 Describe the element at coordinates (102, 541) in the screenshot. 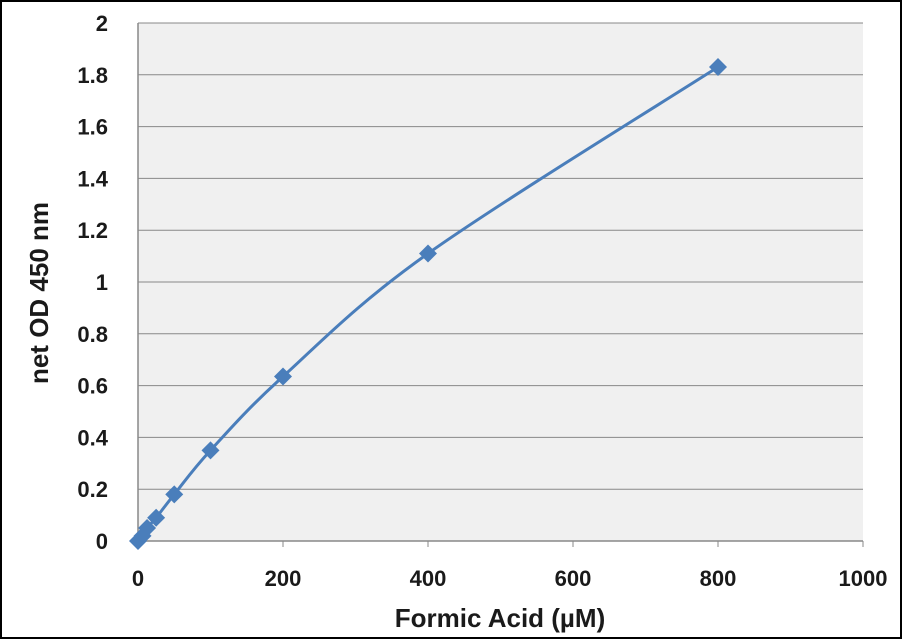

I see `y-tick-label: 0` at that location.